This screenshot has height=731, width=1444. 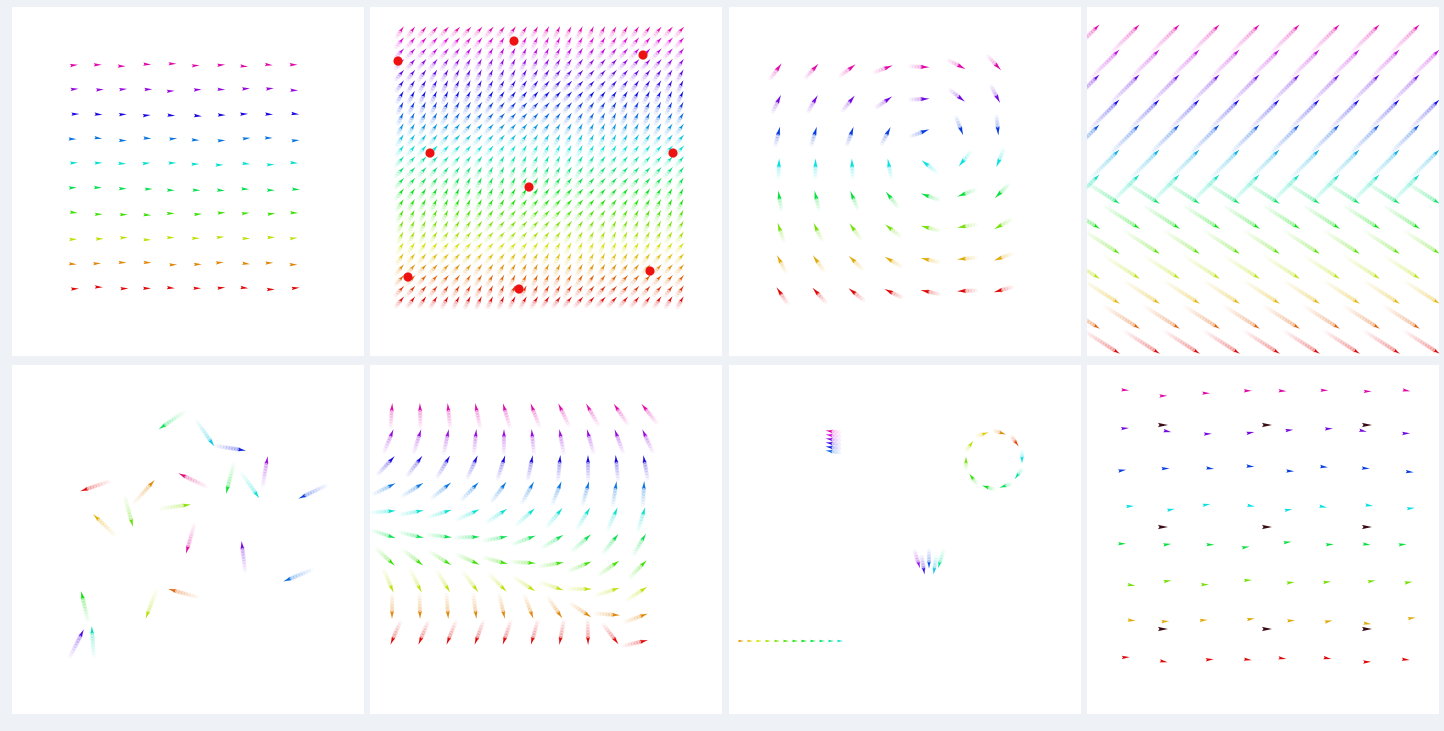 I want to click on panel-shear-streaks, so click(x=1263, y=181).